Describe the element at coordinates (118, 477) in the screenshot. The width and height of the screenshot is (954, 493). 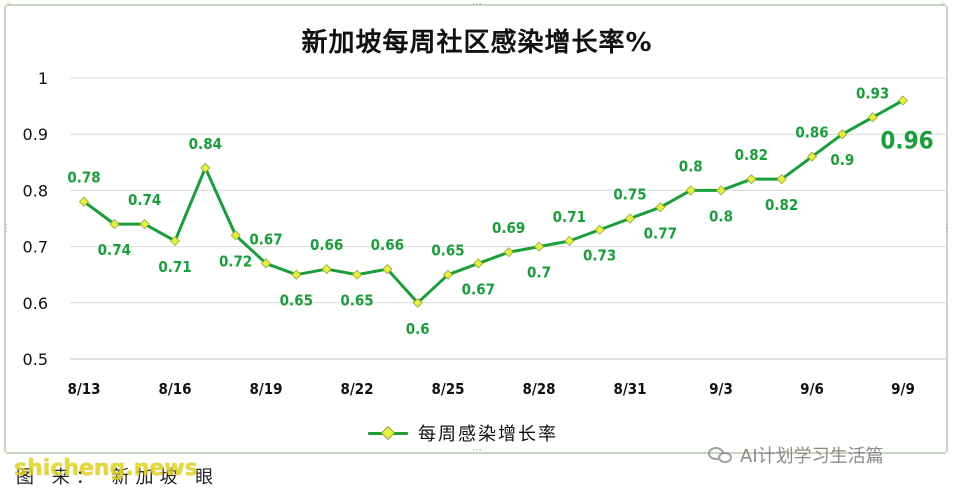
I see `source-caption: 图 来： 新加坡 眼` at that location.